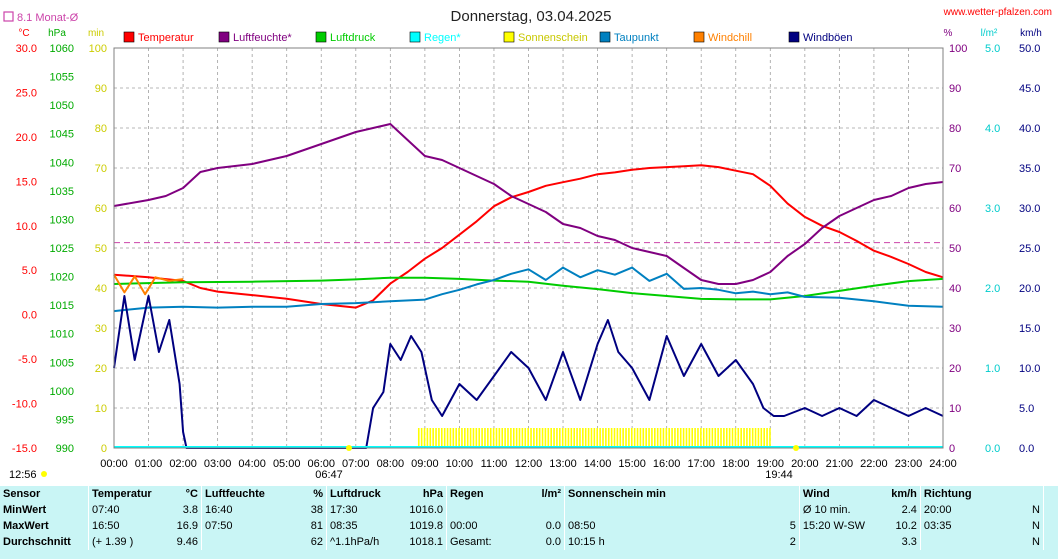 Image resolution: width=1058 pixels, height=559 pixels. I want to click on tick-label-temperature_c: 5.0, so click(29, 271).